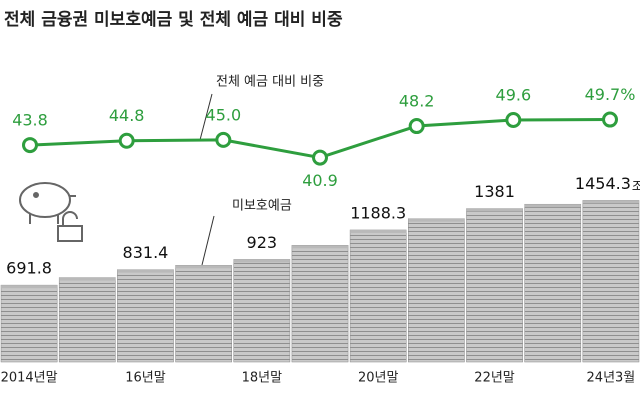  Describe the element at coordinates (173, 20) in the screenshot. I see `title: 전체 금융권 미보호예금 및 전체 예금 대비 비중` at that location.